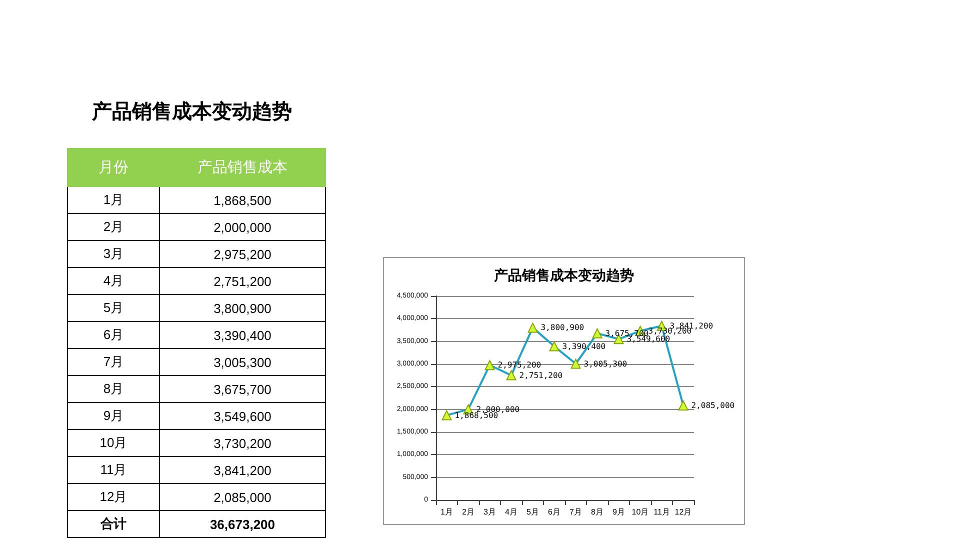  What do you see at coordinates (114, 167) in the screenshot?
I see `text: 月份` at bounding box center [114, 167].